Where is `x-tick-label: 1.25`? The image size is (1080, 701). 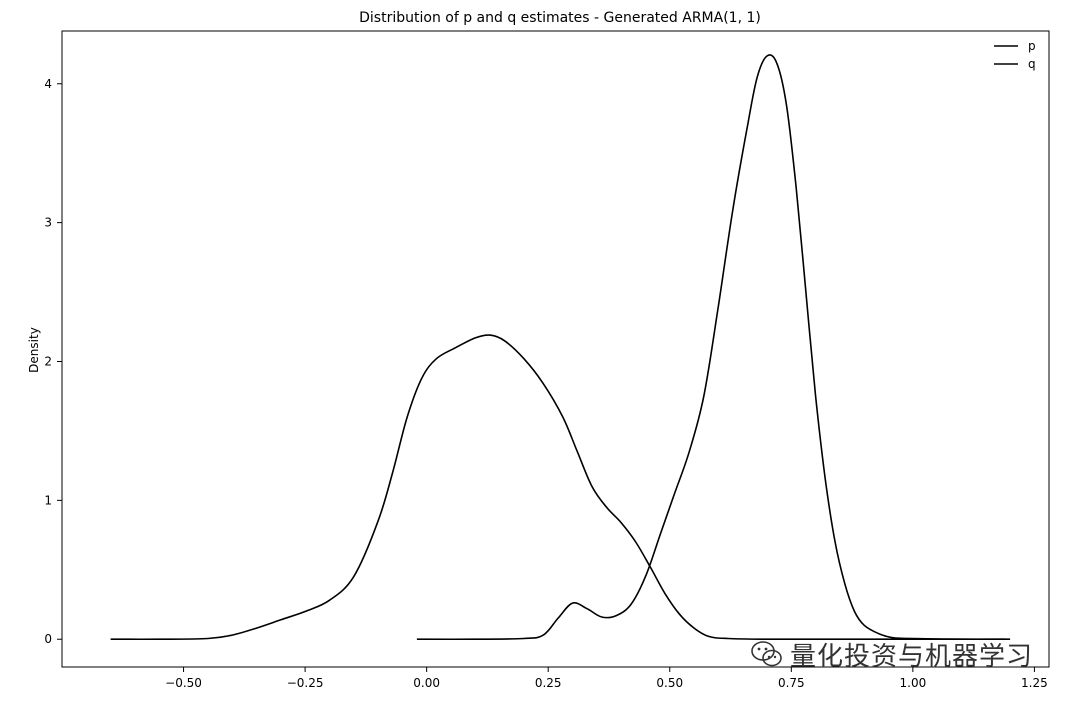
x-tick-label: 1.25 is located at coordinates (1034, 683).